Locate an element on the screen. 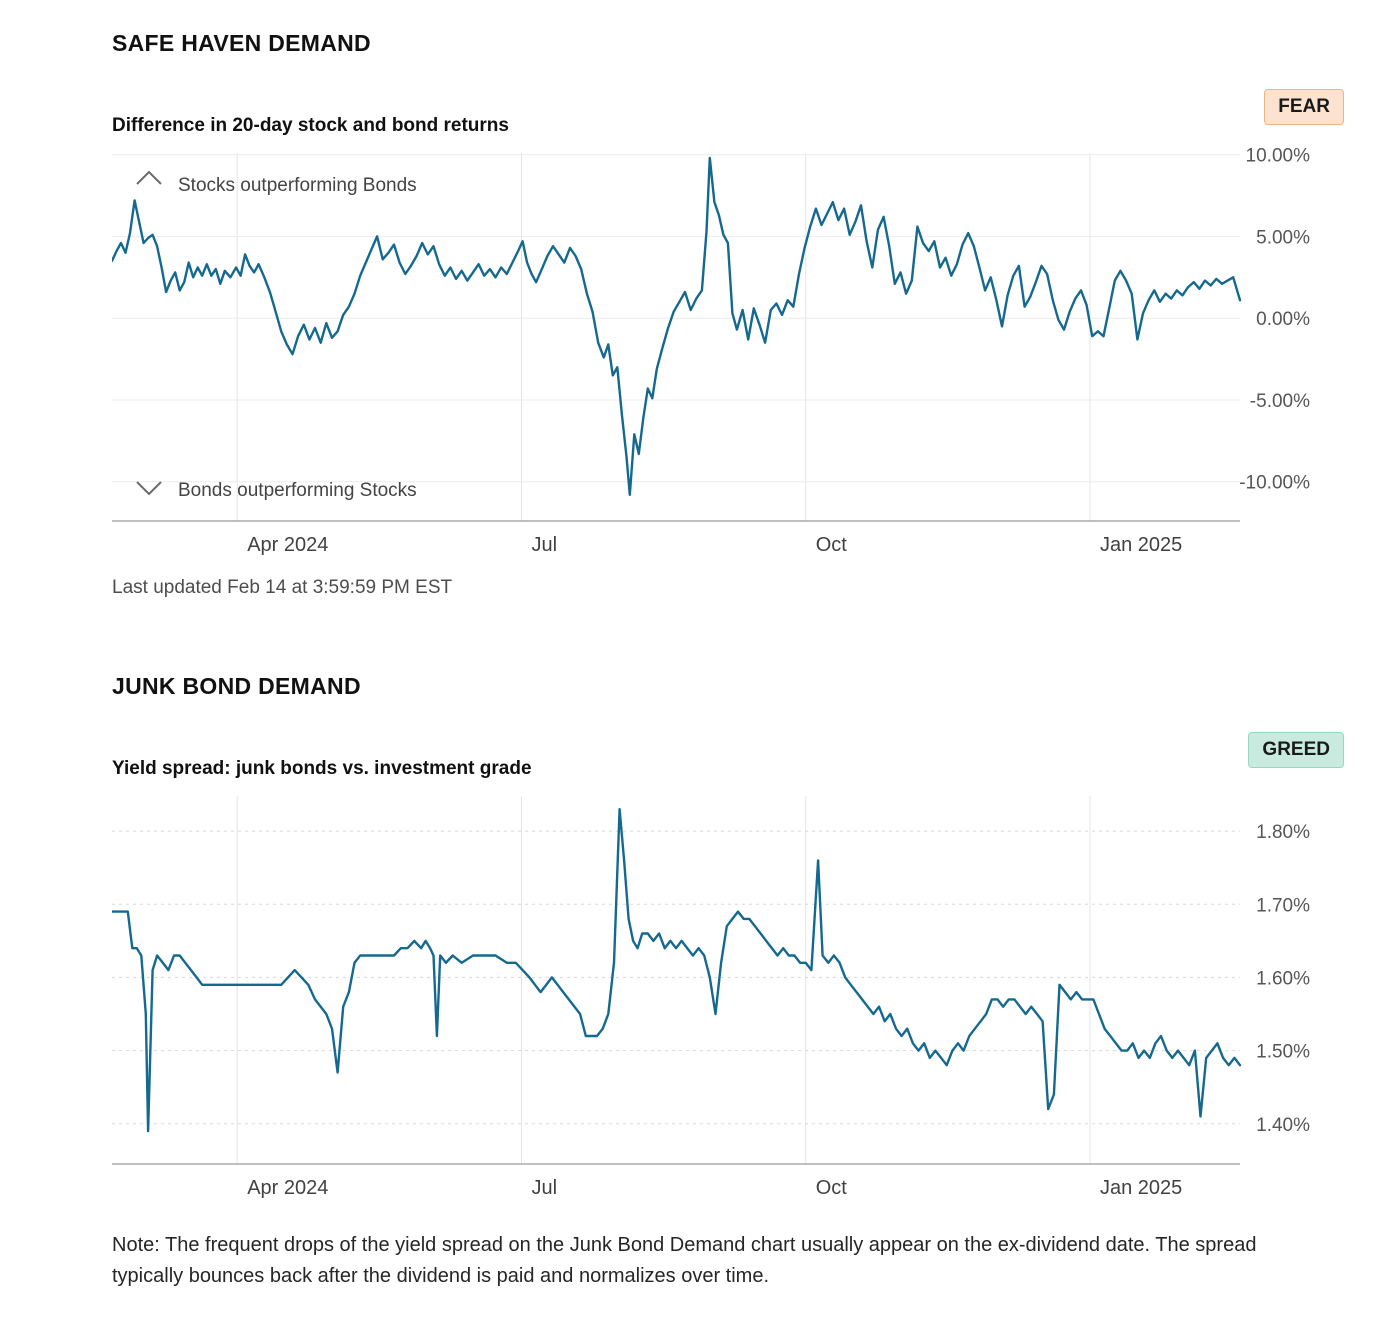 Image resolution: width=1384 pixels, height=1328 pixels. up-chevron-icon is located at coordinates (149, 177).